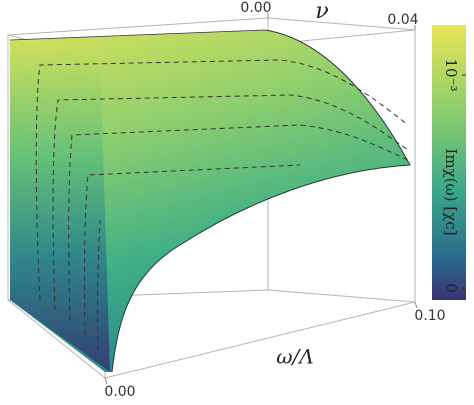  Describe the element at coordinates (429, 316) in the screenshot. I see `x-tick-label: 0.10` at that location.